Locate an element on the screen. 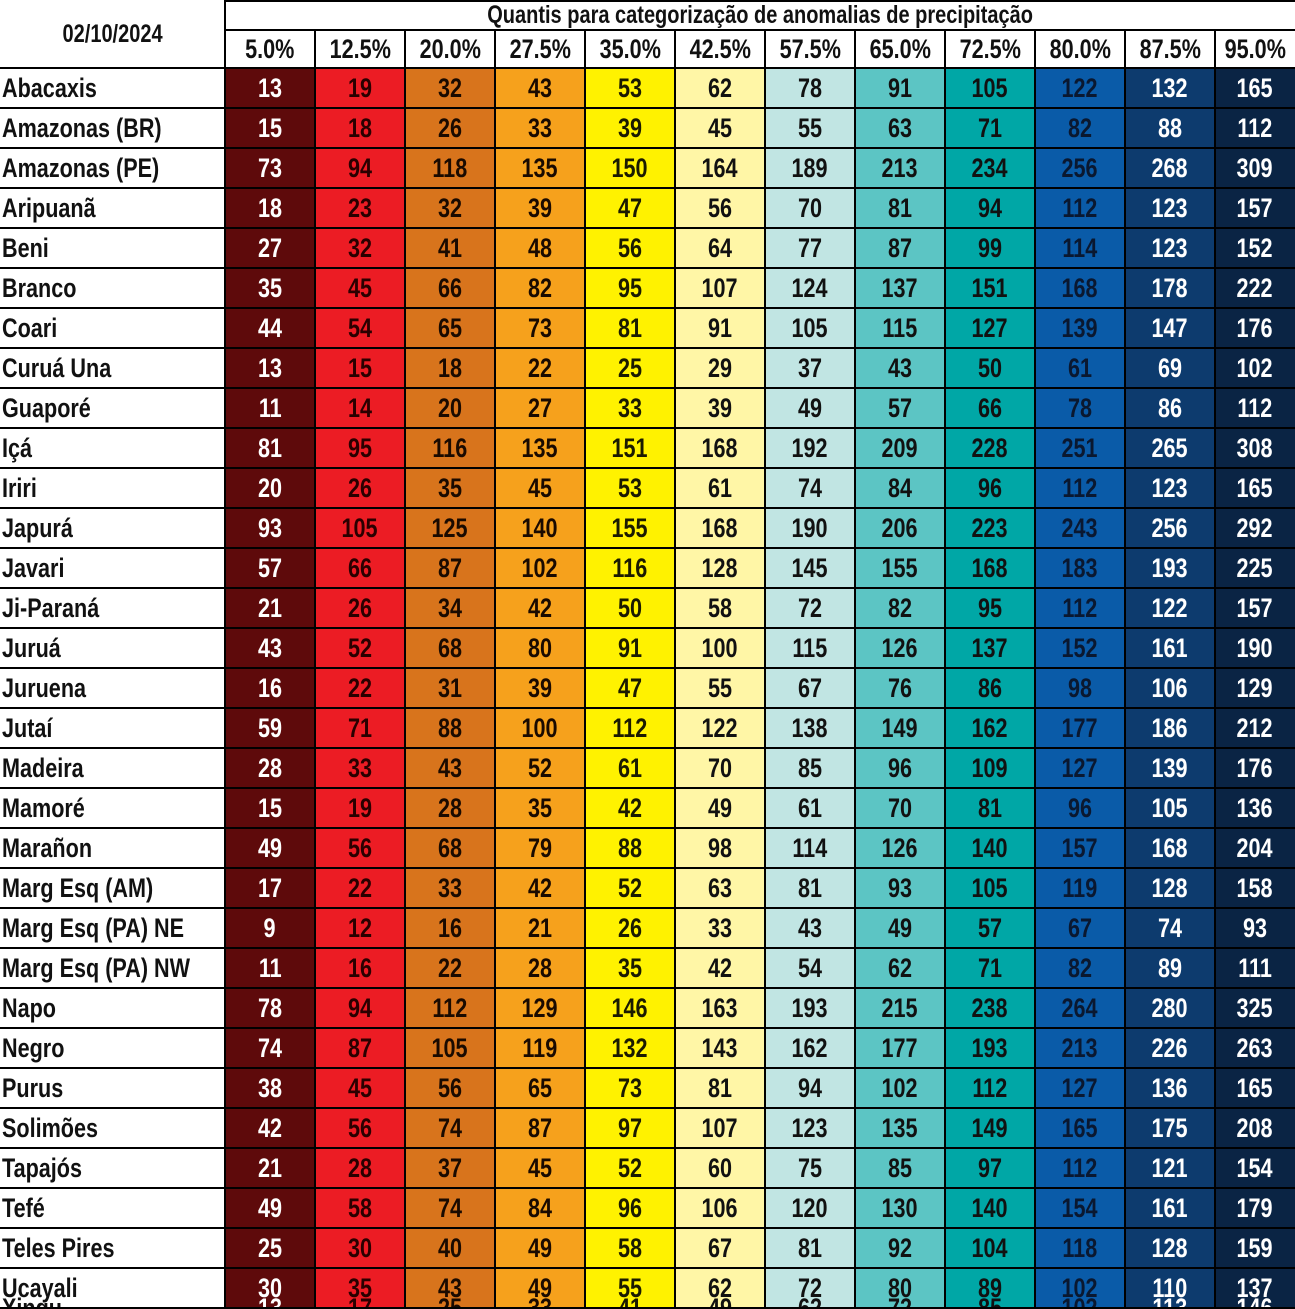 This screenshot has height=1309, width=1295. value-cell: 58 is located at coordinates (630, 1248).